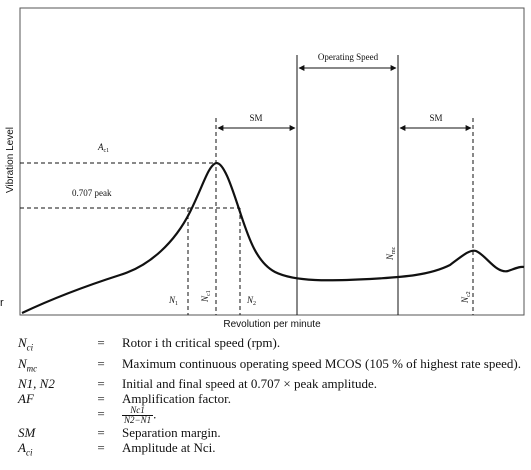 This screenshot has height=470, width=531. What do you see at coordinates (391, 253) in the screenshot?
I see `nmc-label: Nmc` at bounding box center [391, 253].